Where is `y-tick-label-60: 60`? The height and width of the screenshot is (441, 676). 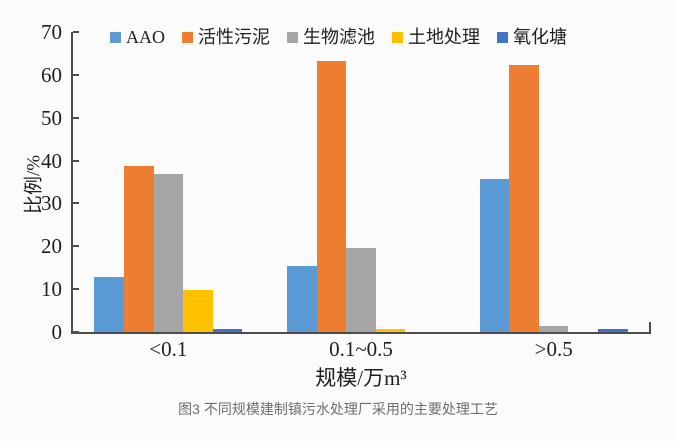 y-tick-label-60: 60 is located at coordinates (51, 74).